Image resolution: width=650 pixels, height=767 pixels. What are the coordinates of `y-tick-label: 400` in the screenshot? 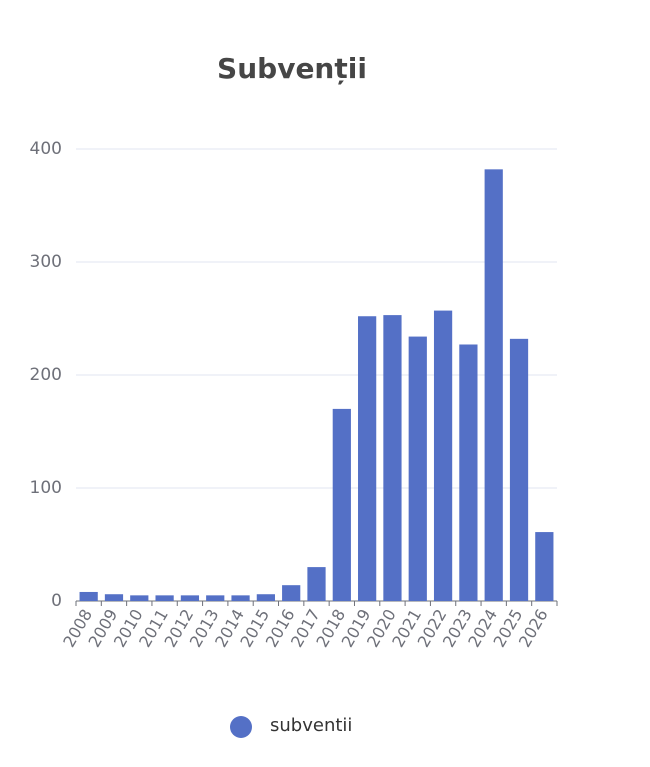 It's located at (46, 149).